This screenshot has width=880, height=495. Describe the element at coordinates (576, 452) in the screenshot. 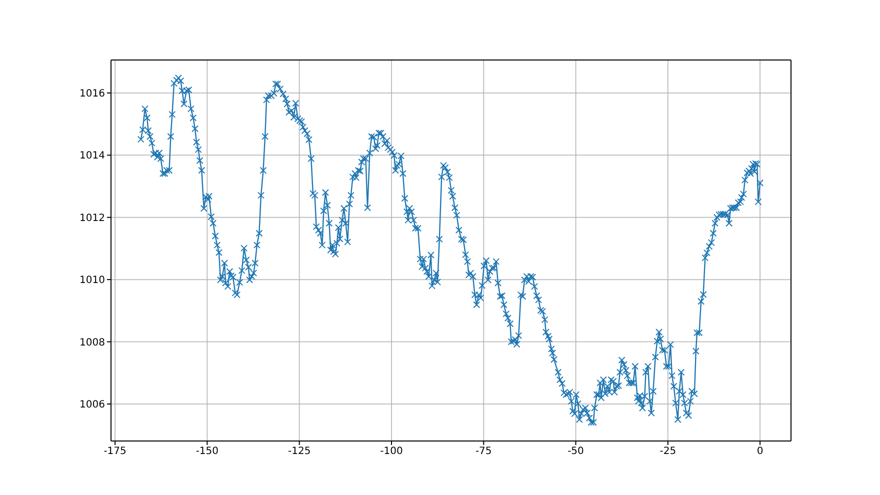

I see `x-tick-label: -50` at that location.